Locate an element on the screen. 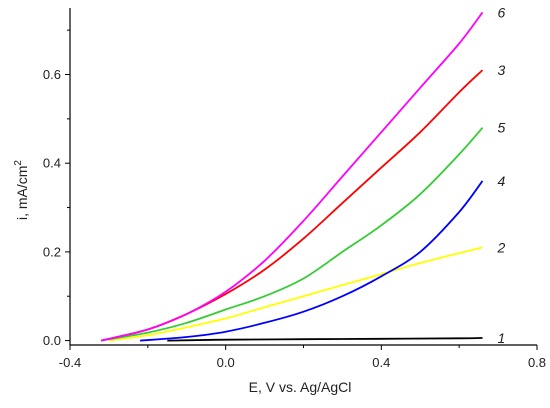 This screenshot has height=408, width=550. y-axis-title-superscript: 2 is located at coordinates (18, 163).